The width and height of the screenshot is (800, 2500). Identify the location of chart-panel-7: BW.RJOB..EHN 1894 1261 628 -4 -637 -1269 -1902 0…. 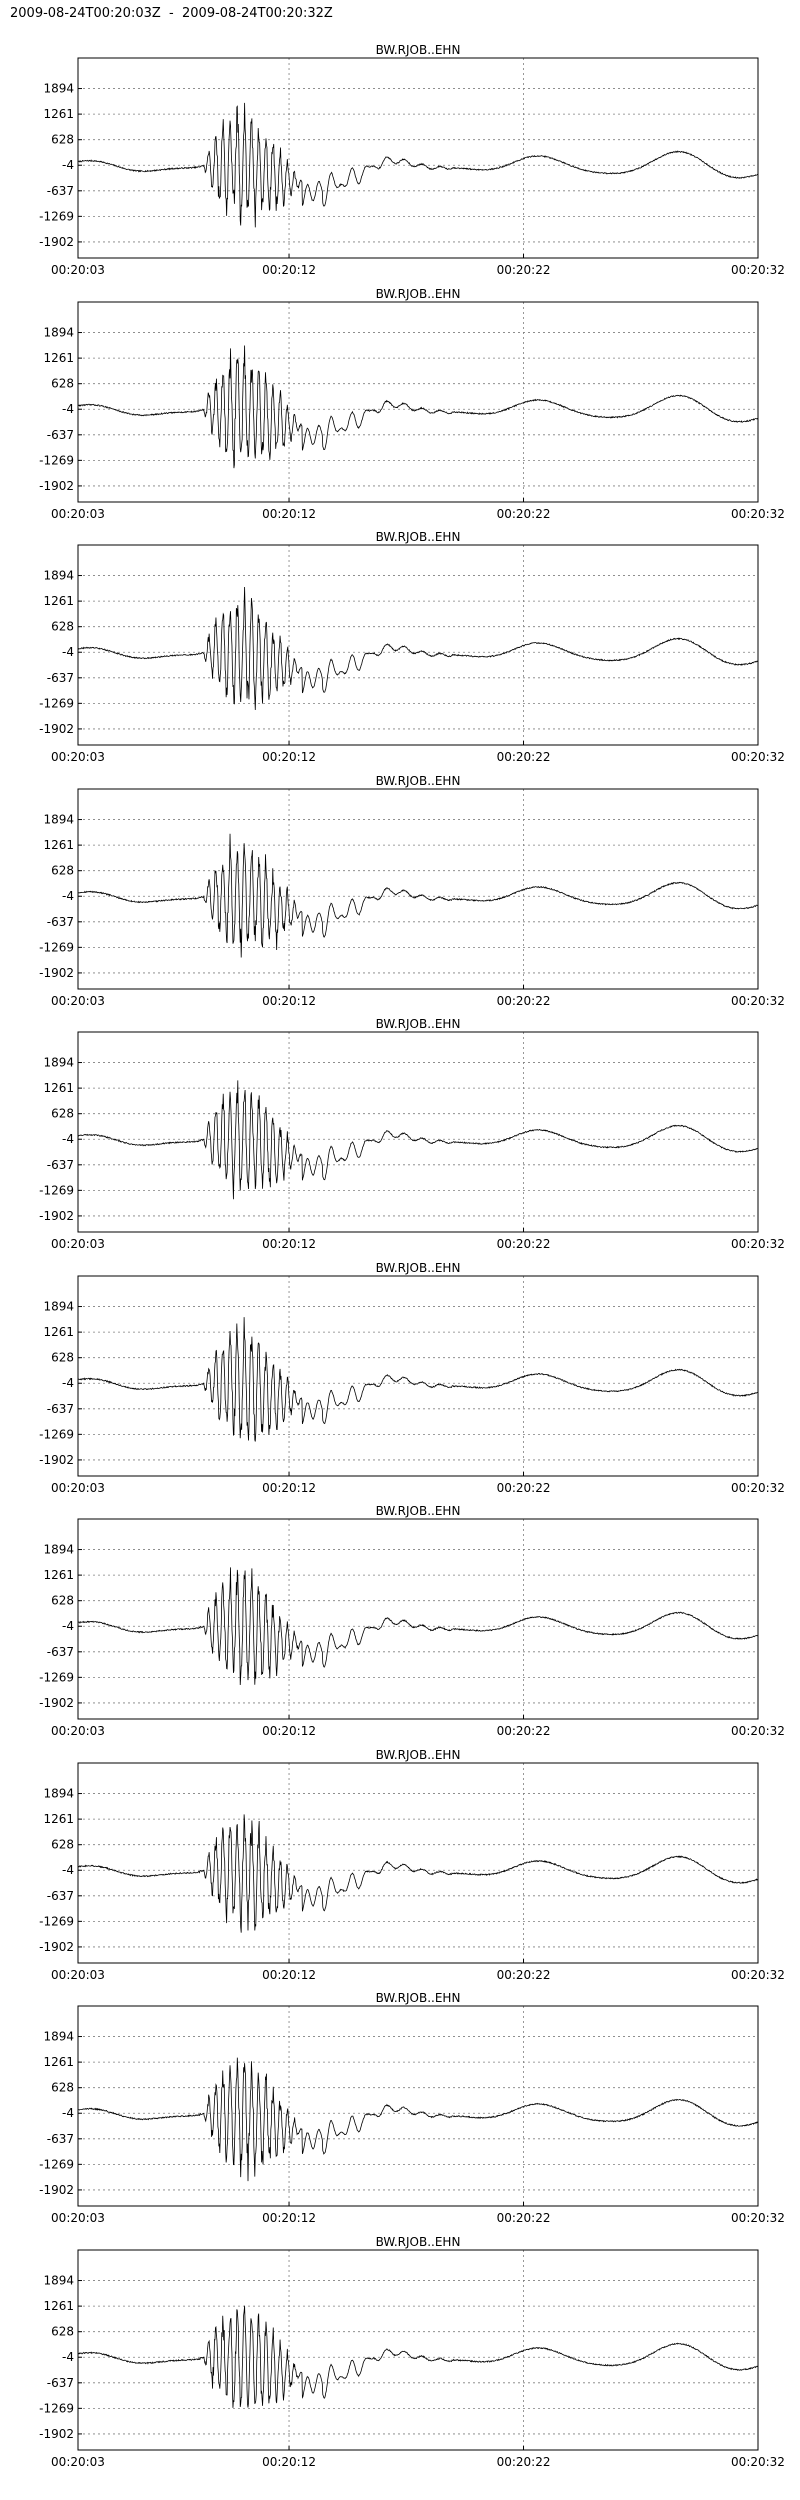
(412, 1621).